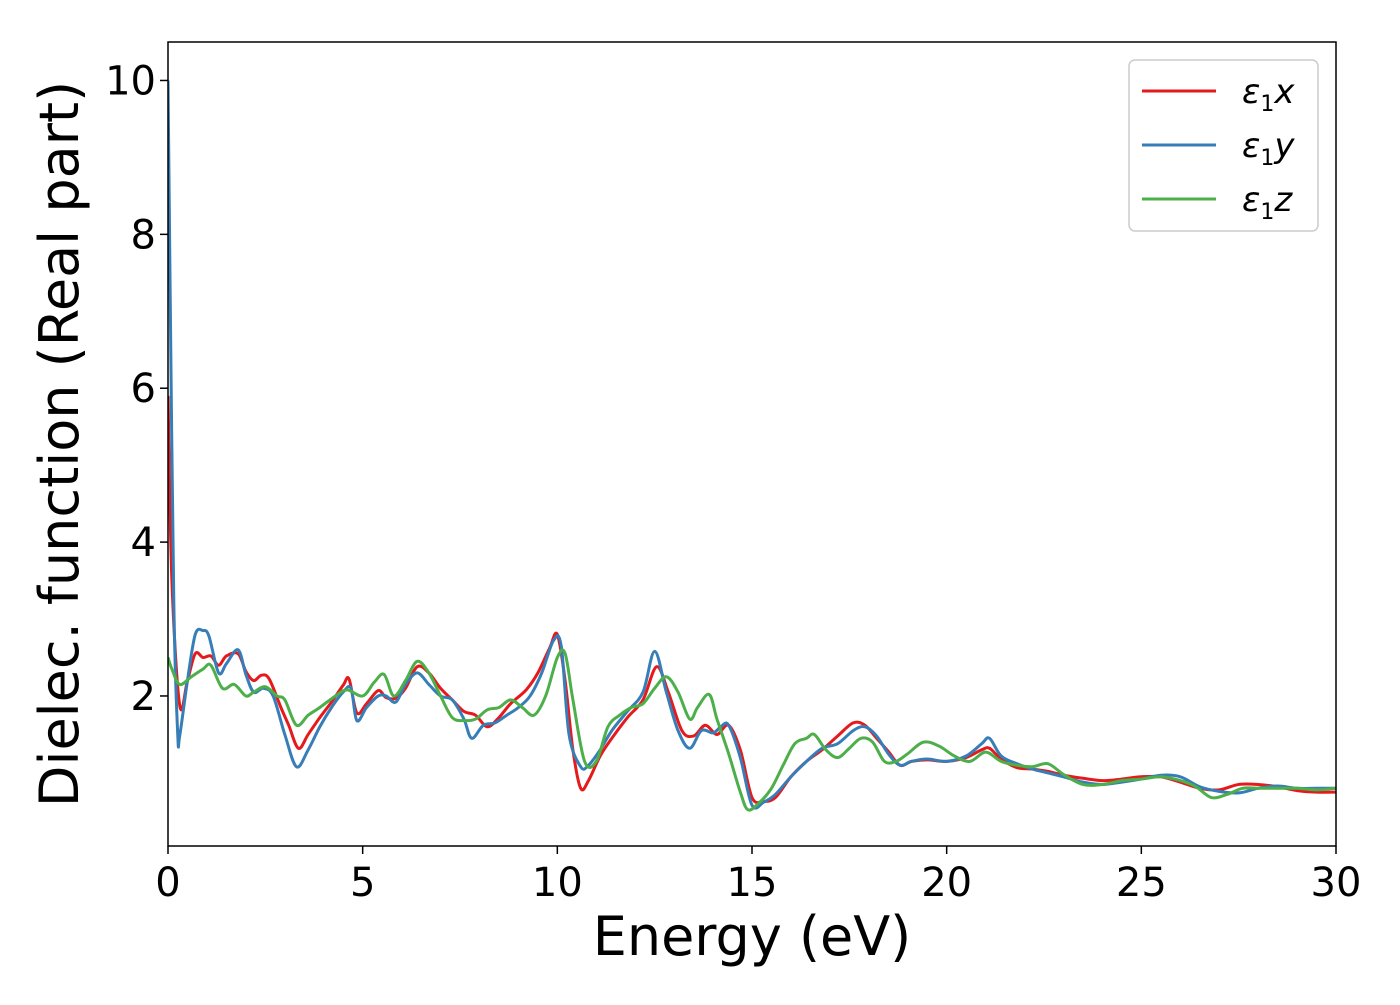 Image resolution: width=1400 pixels, height=1005 pixels. I want to click on x-tick-label: 25, so click(1141, 883).